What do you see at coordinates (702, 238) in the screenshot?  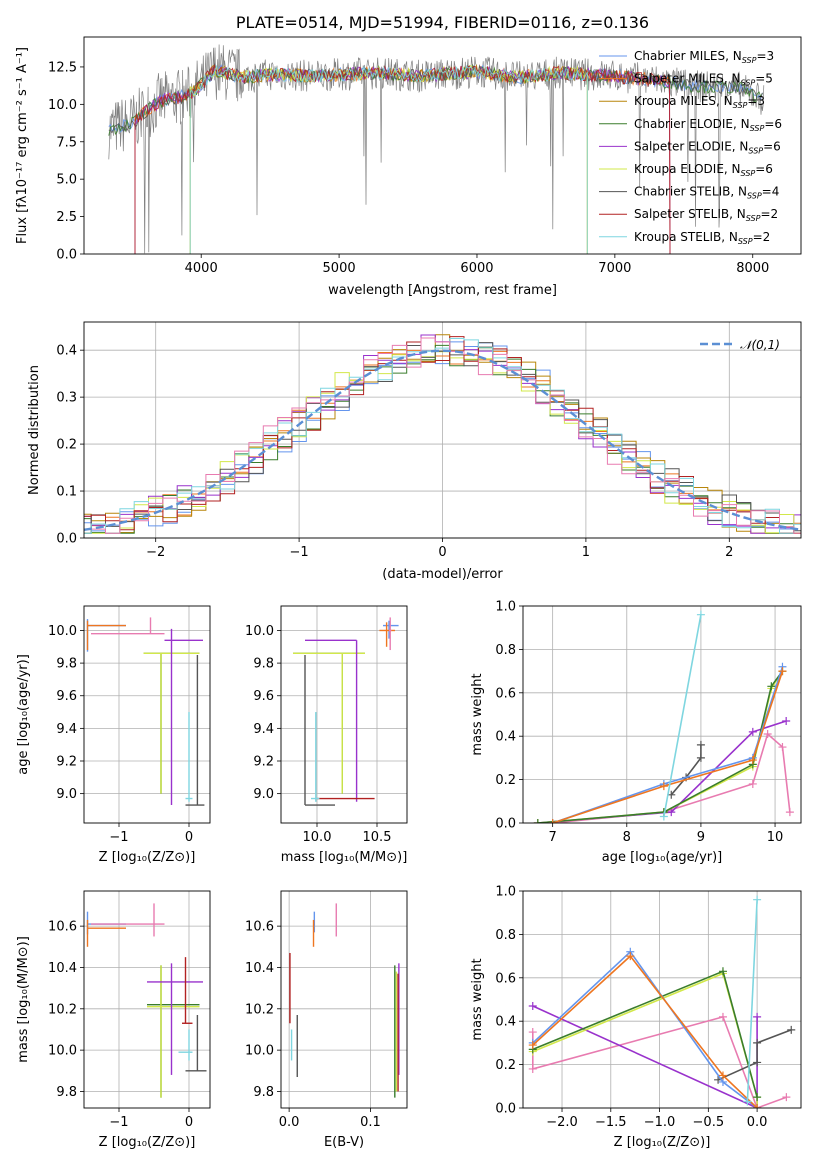 I see `legend-entry: Kroupa STELIB, NSSP=2` at bounding box center [702, 238].